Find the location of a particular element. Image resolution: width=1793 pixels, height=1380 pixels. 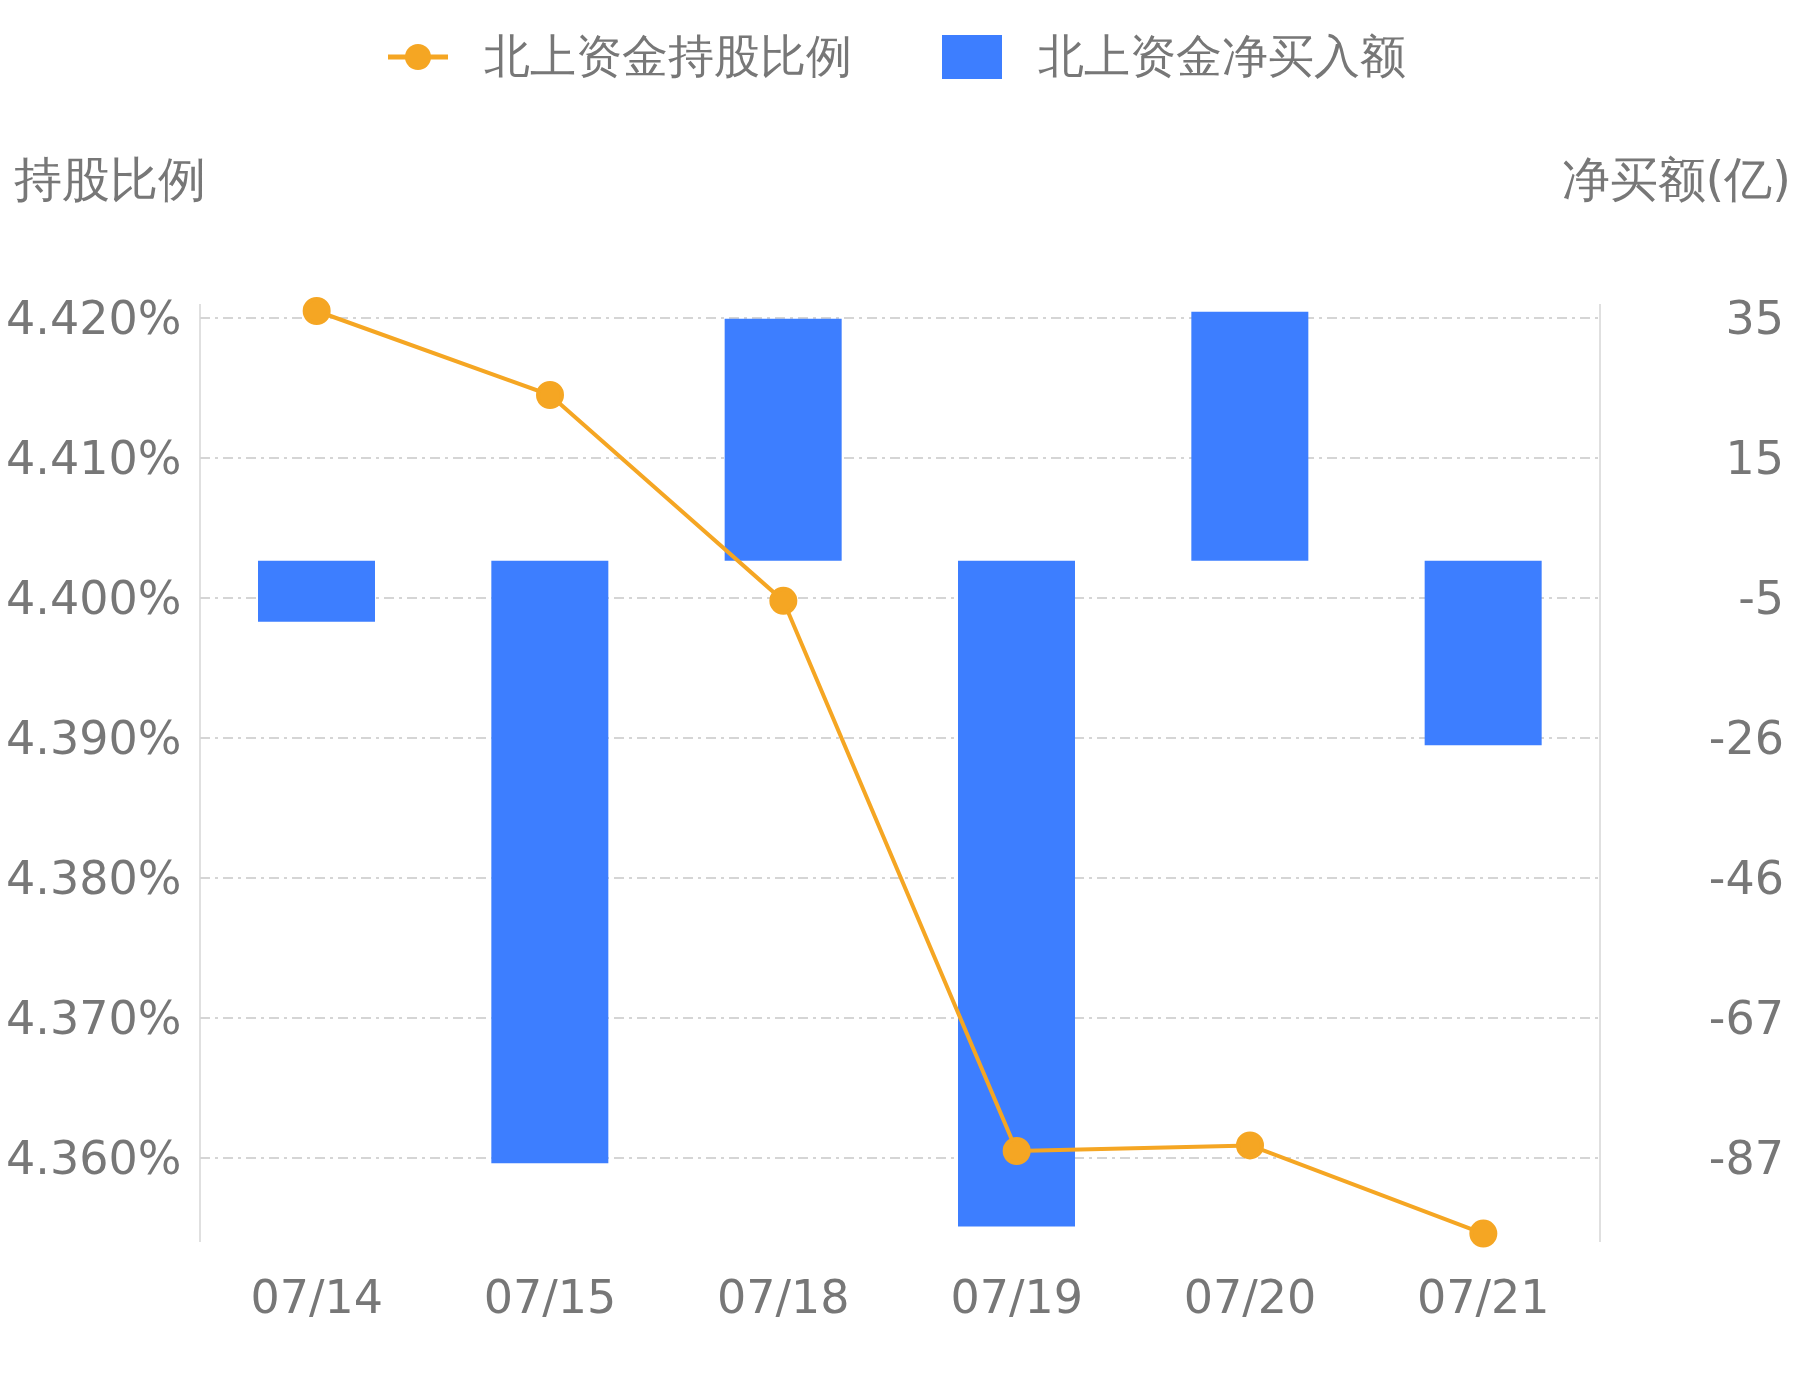

y-tick-label: 4.400% is located at coordinates (94, 598).